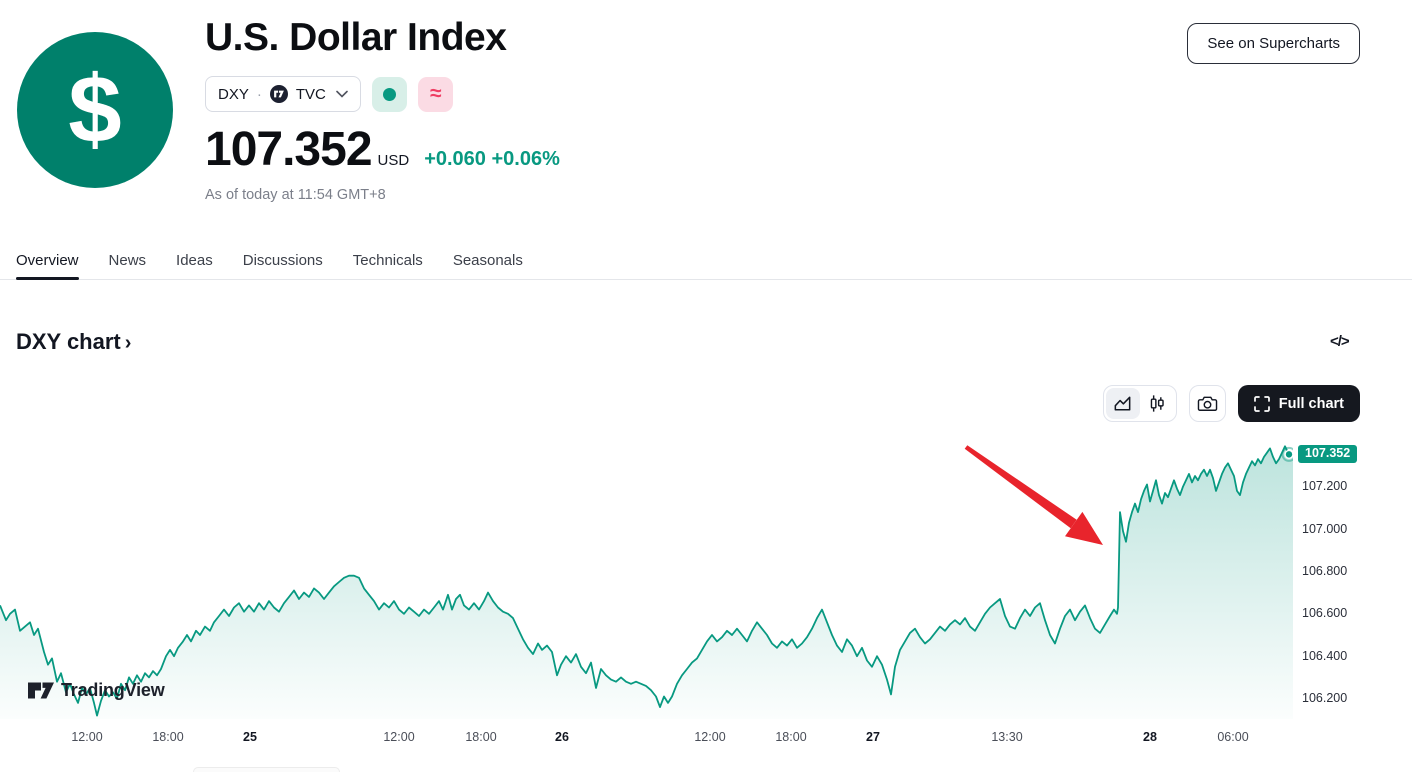 The width and height of the screenshot is (1412, 772). I want to click on y-tick-label: 107.200, so click(1325, 486).